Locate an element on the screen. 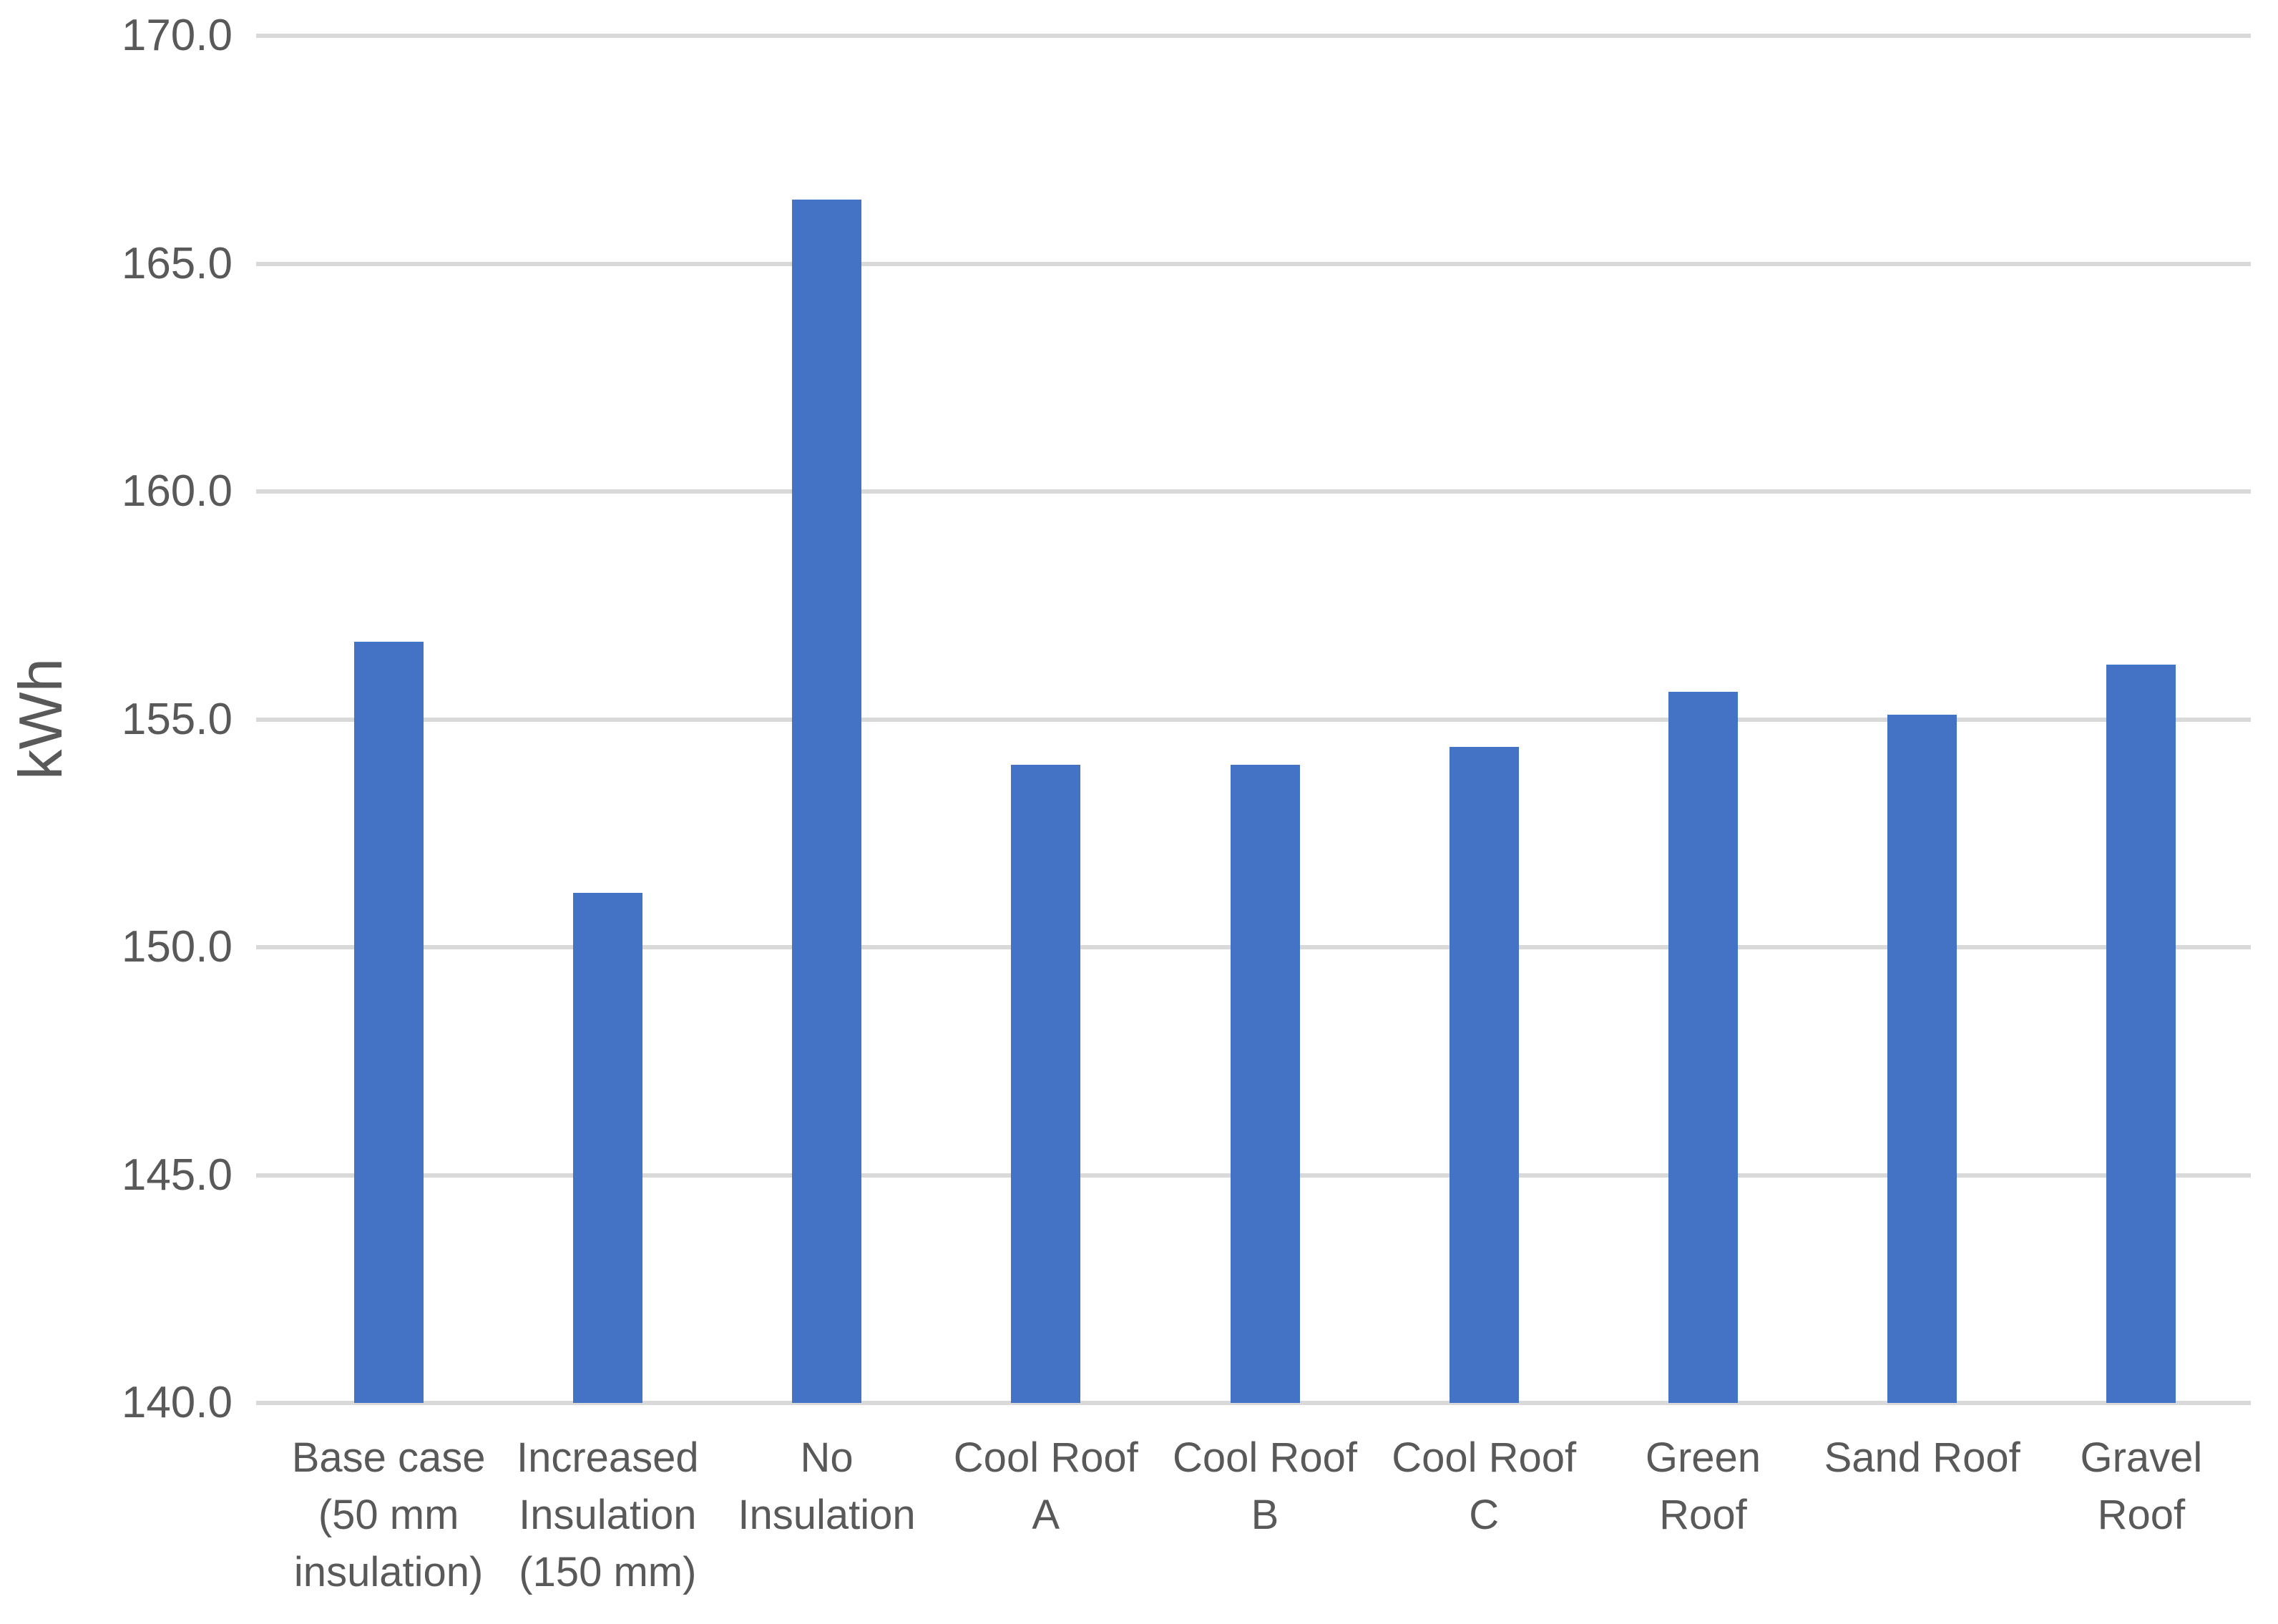 Image resolution: width=2278 pixels, height=1624 pixels. x-category-label-base-case-50-mm-insulation: Base case (50 mm insulation) is located at coordinates (388, 1514).